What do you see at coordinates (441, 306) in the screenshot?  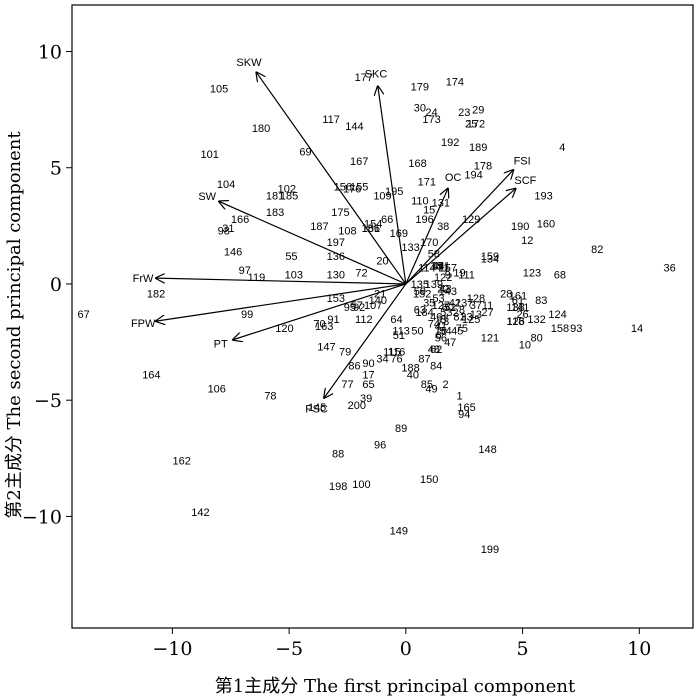 I see `point-label: 127` at bounding box center [441, 306].